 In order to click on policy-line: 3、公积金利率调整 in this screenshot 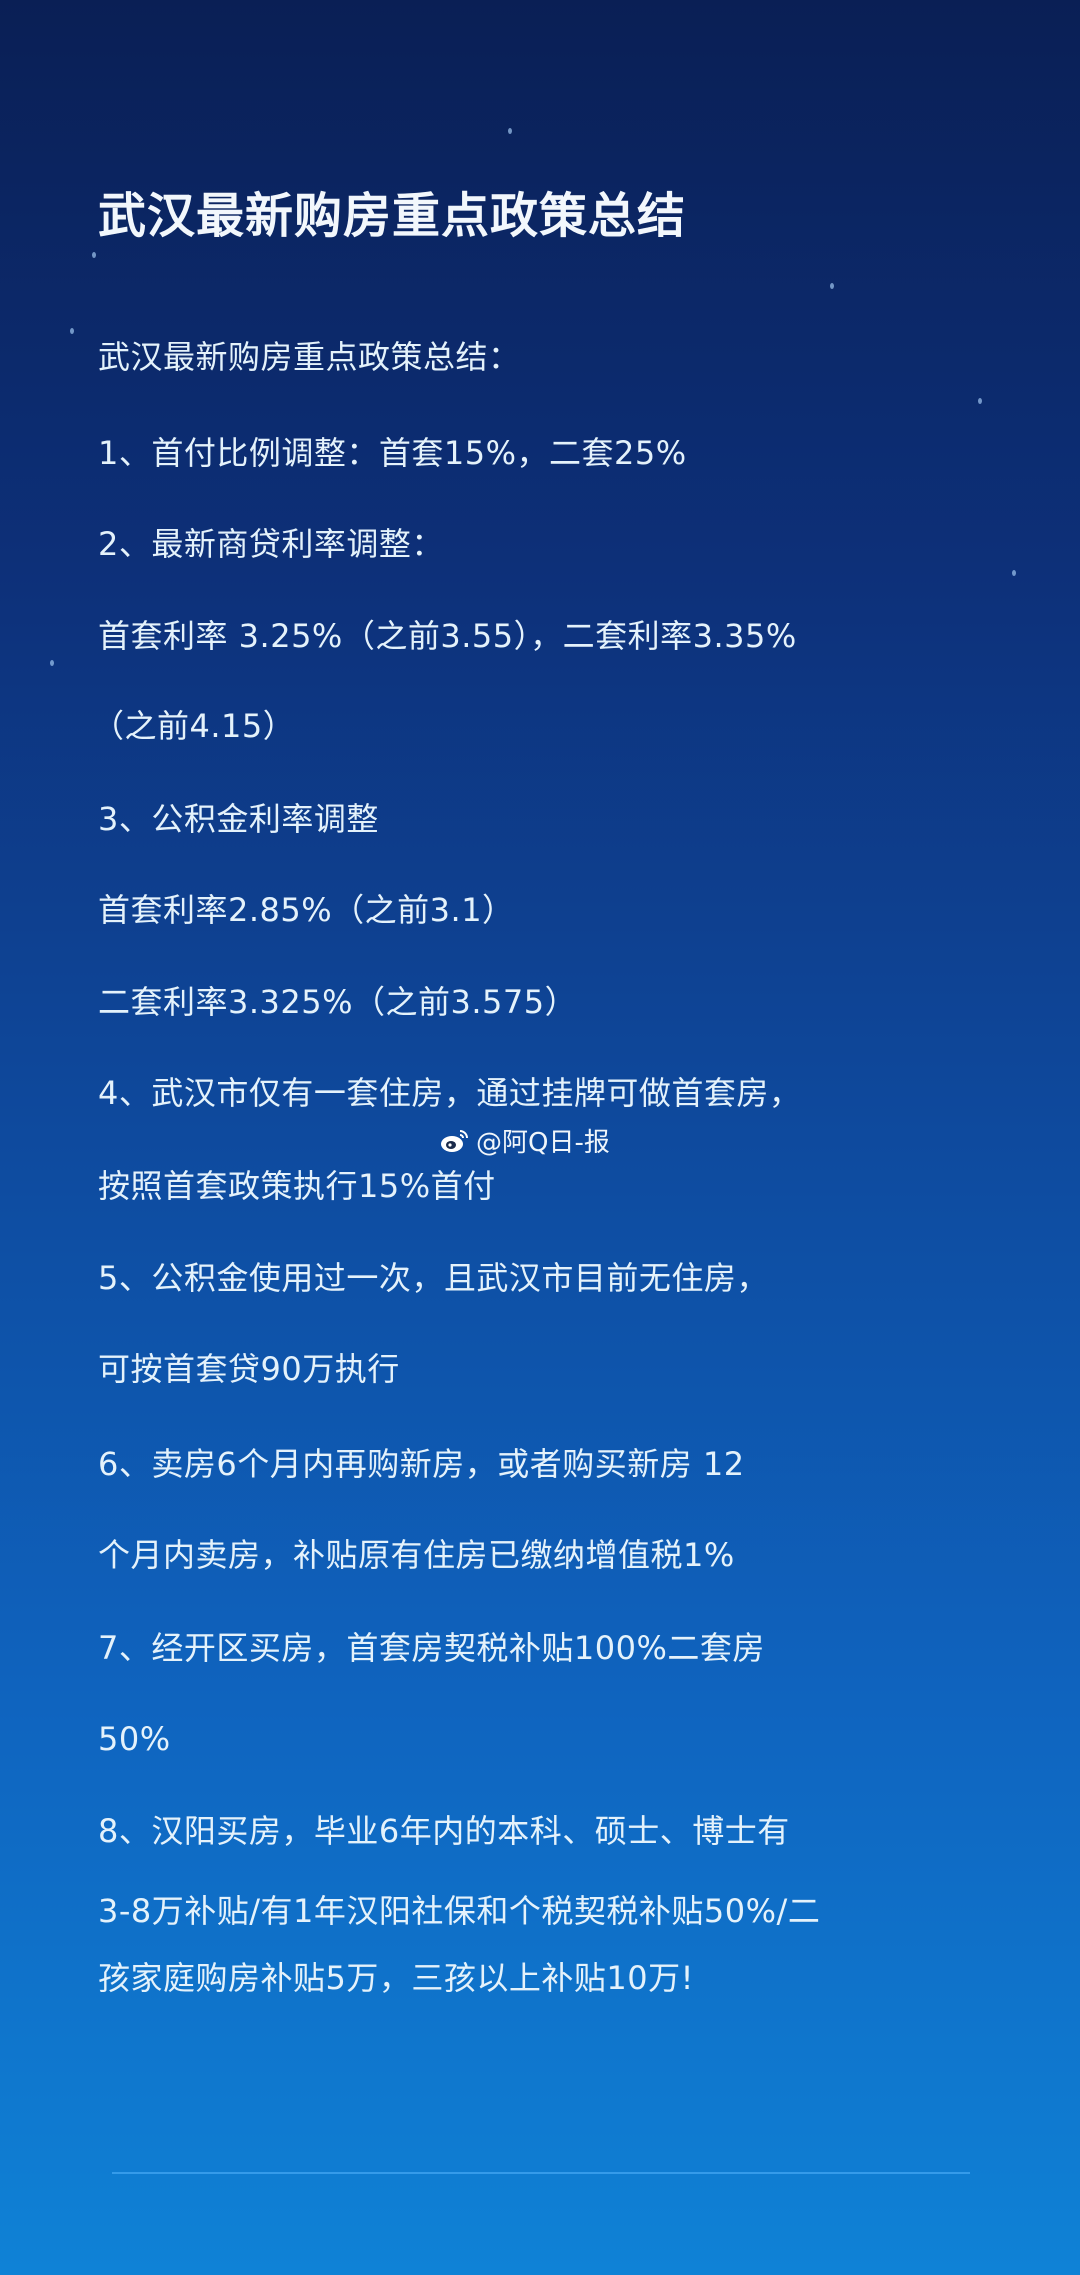, I will do `click(238, 819)`.